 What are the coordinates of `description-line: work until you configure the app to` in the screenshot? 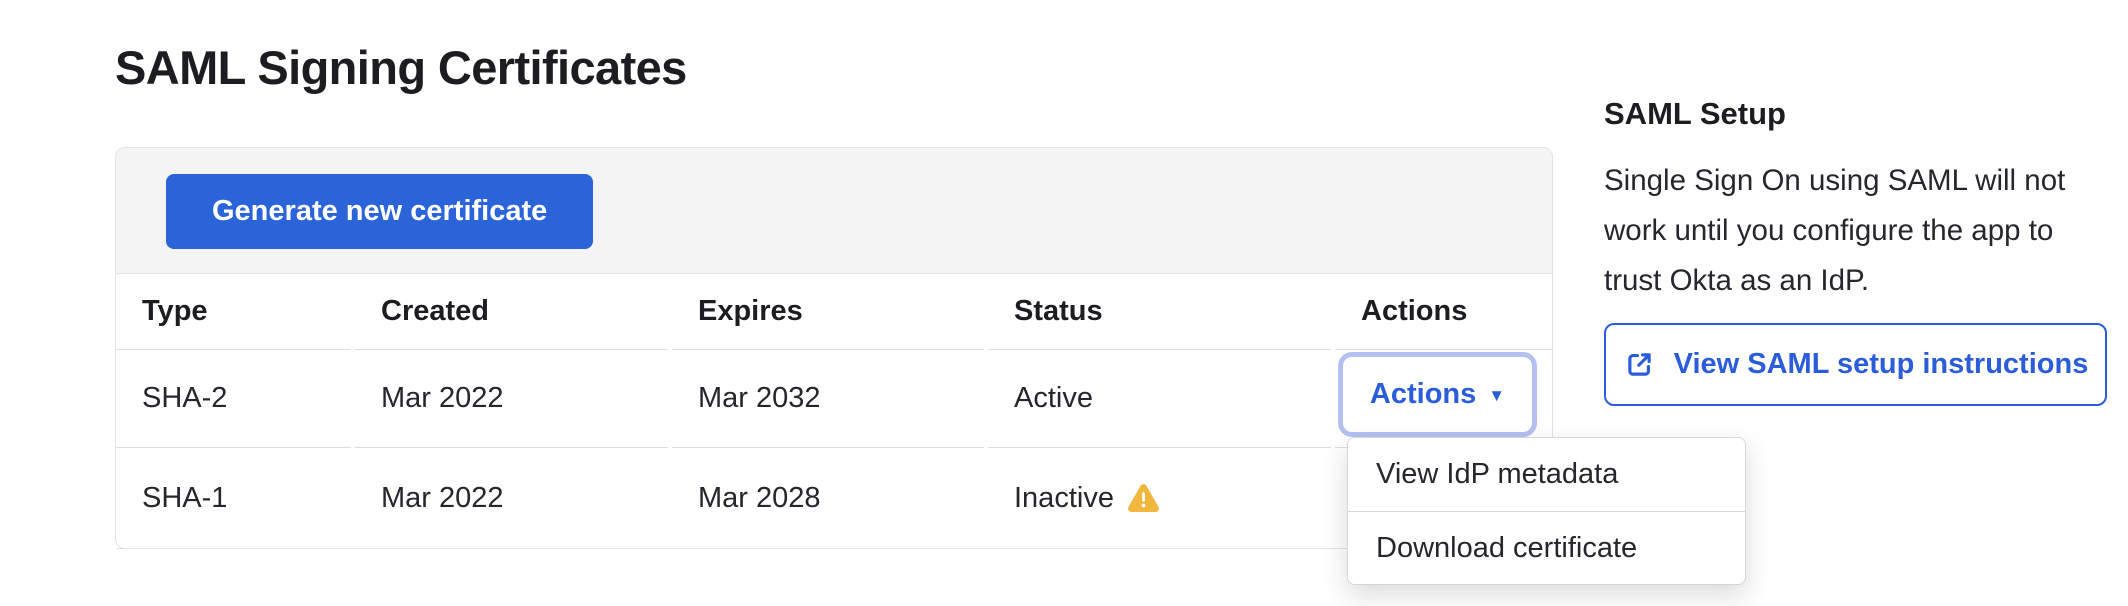 It's located at (1829, 230).